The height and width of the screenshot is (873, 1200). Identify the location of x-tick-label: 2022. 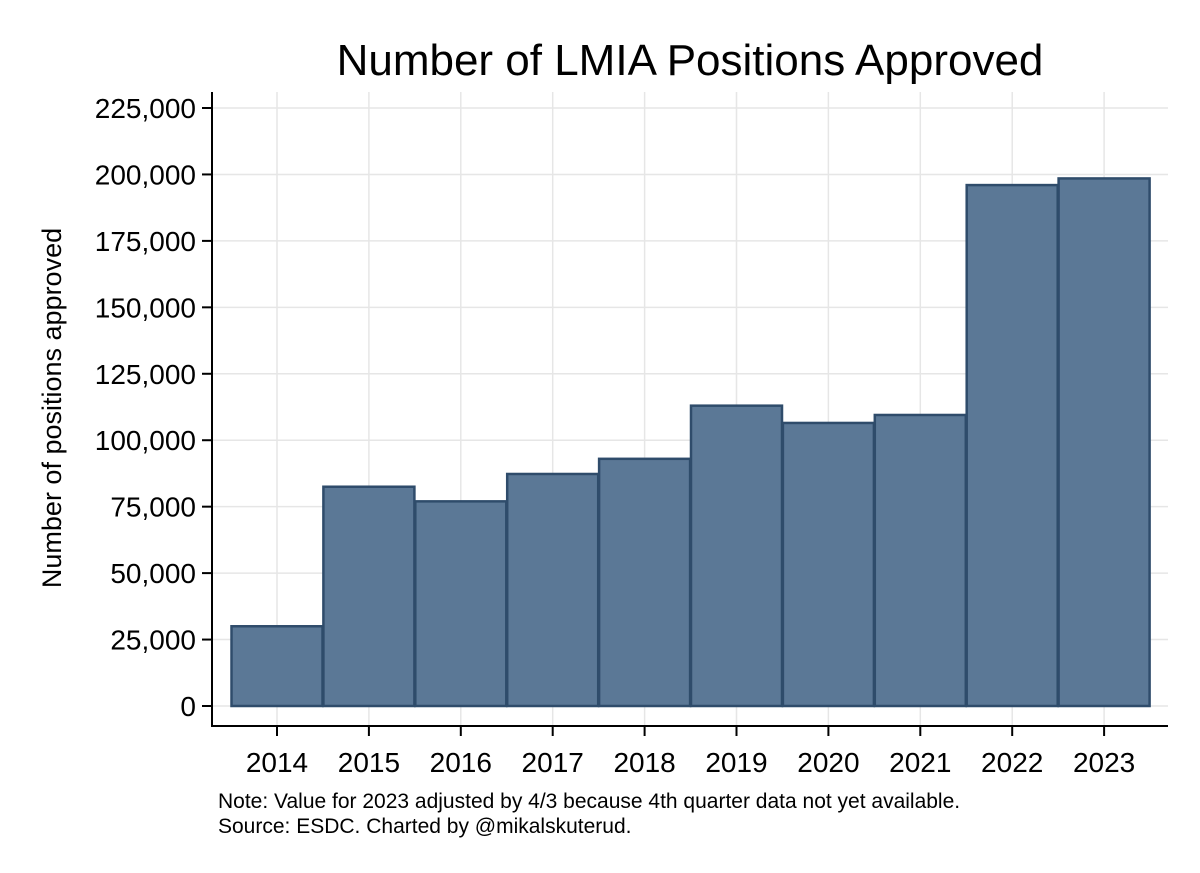
(1012, 762).